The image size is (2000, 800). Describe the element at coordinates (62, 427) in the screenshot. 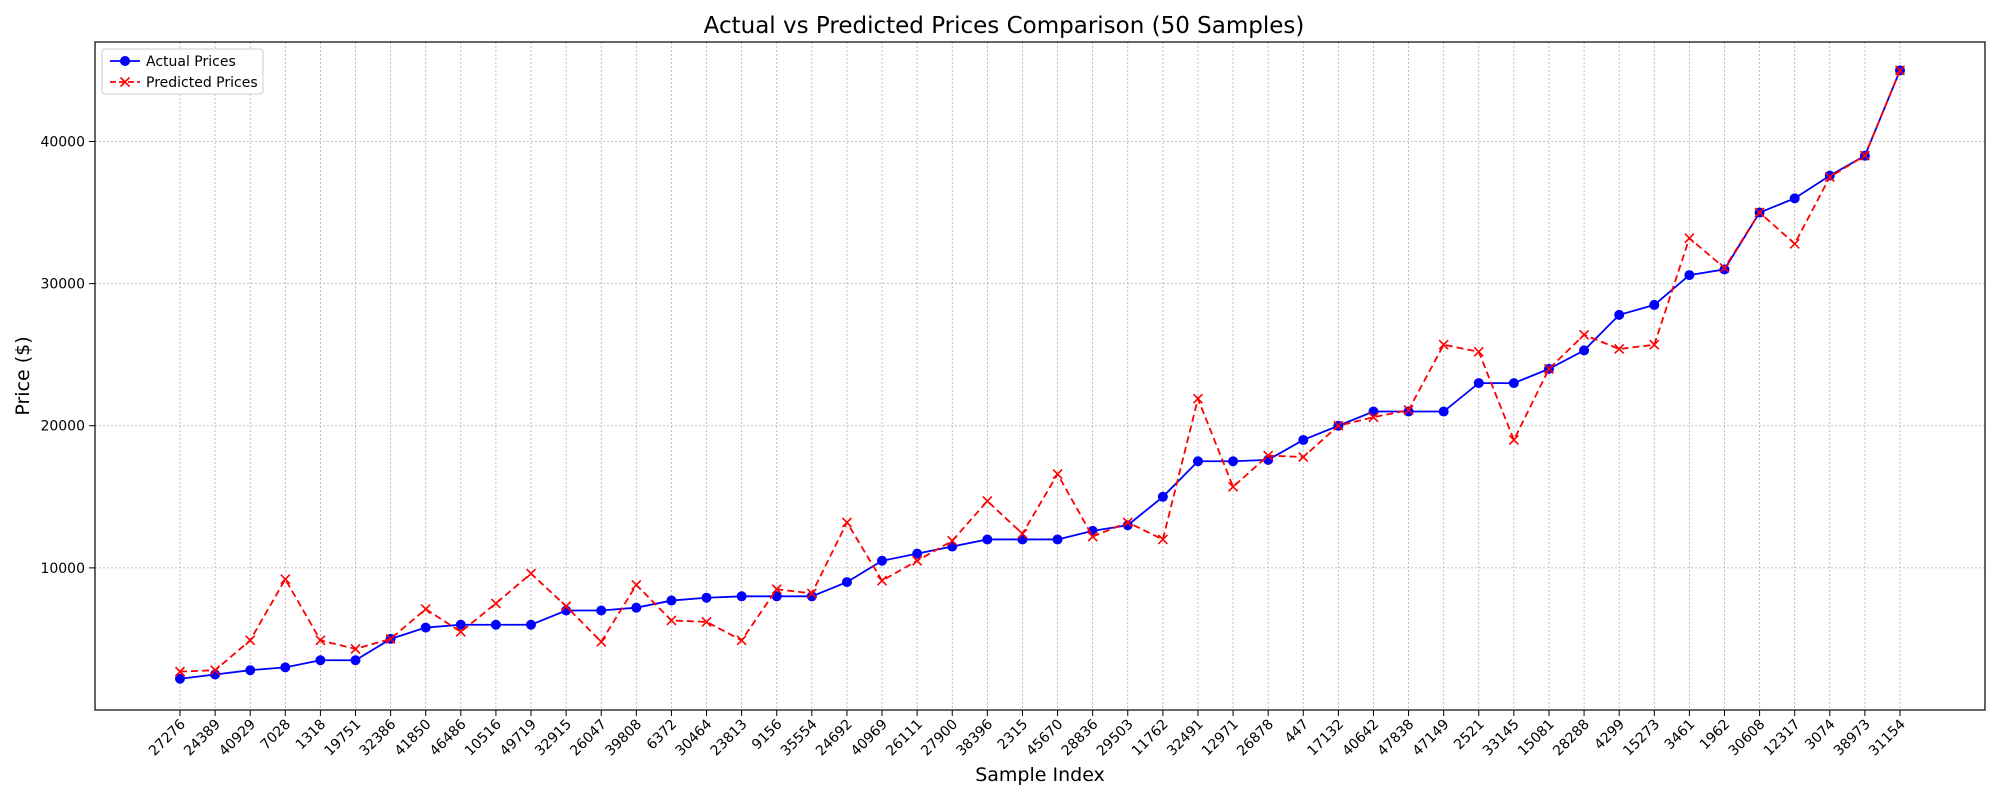

I see `y-tick-label: 20000` at that location.